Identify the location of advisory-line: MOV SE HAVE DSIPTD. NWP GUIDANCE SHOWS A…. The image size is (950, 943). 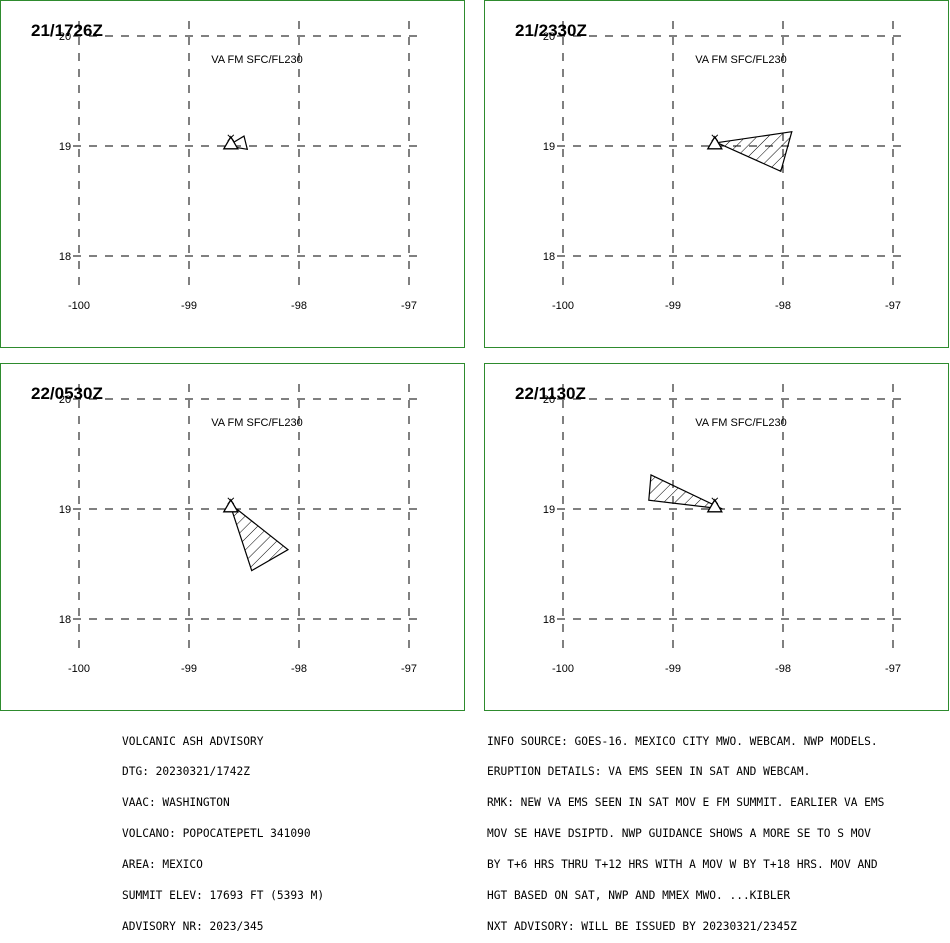
(679, 834).